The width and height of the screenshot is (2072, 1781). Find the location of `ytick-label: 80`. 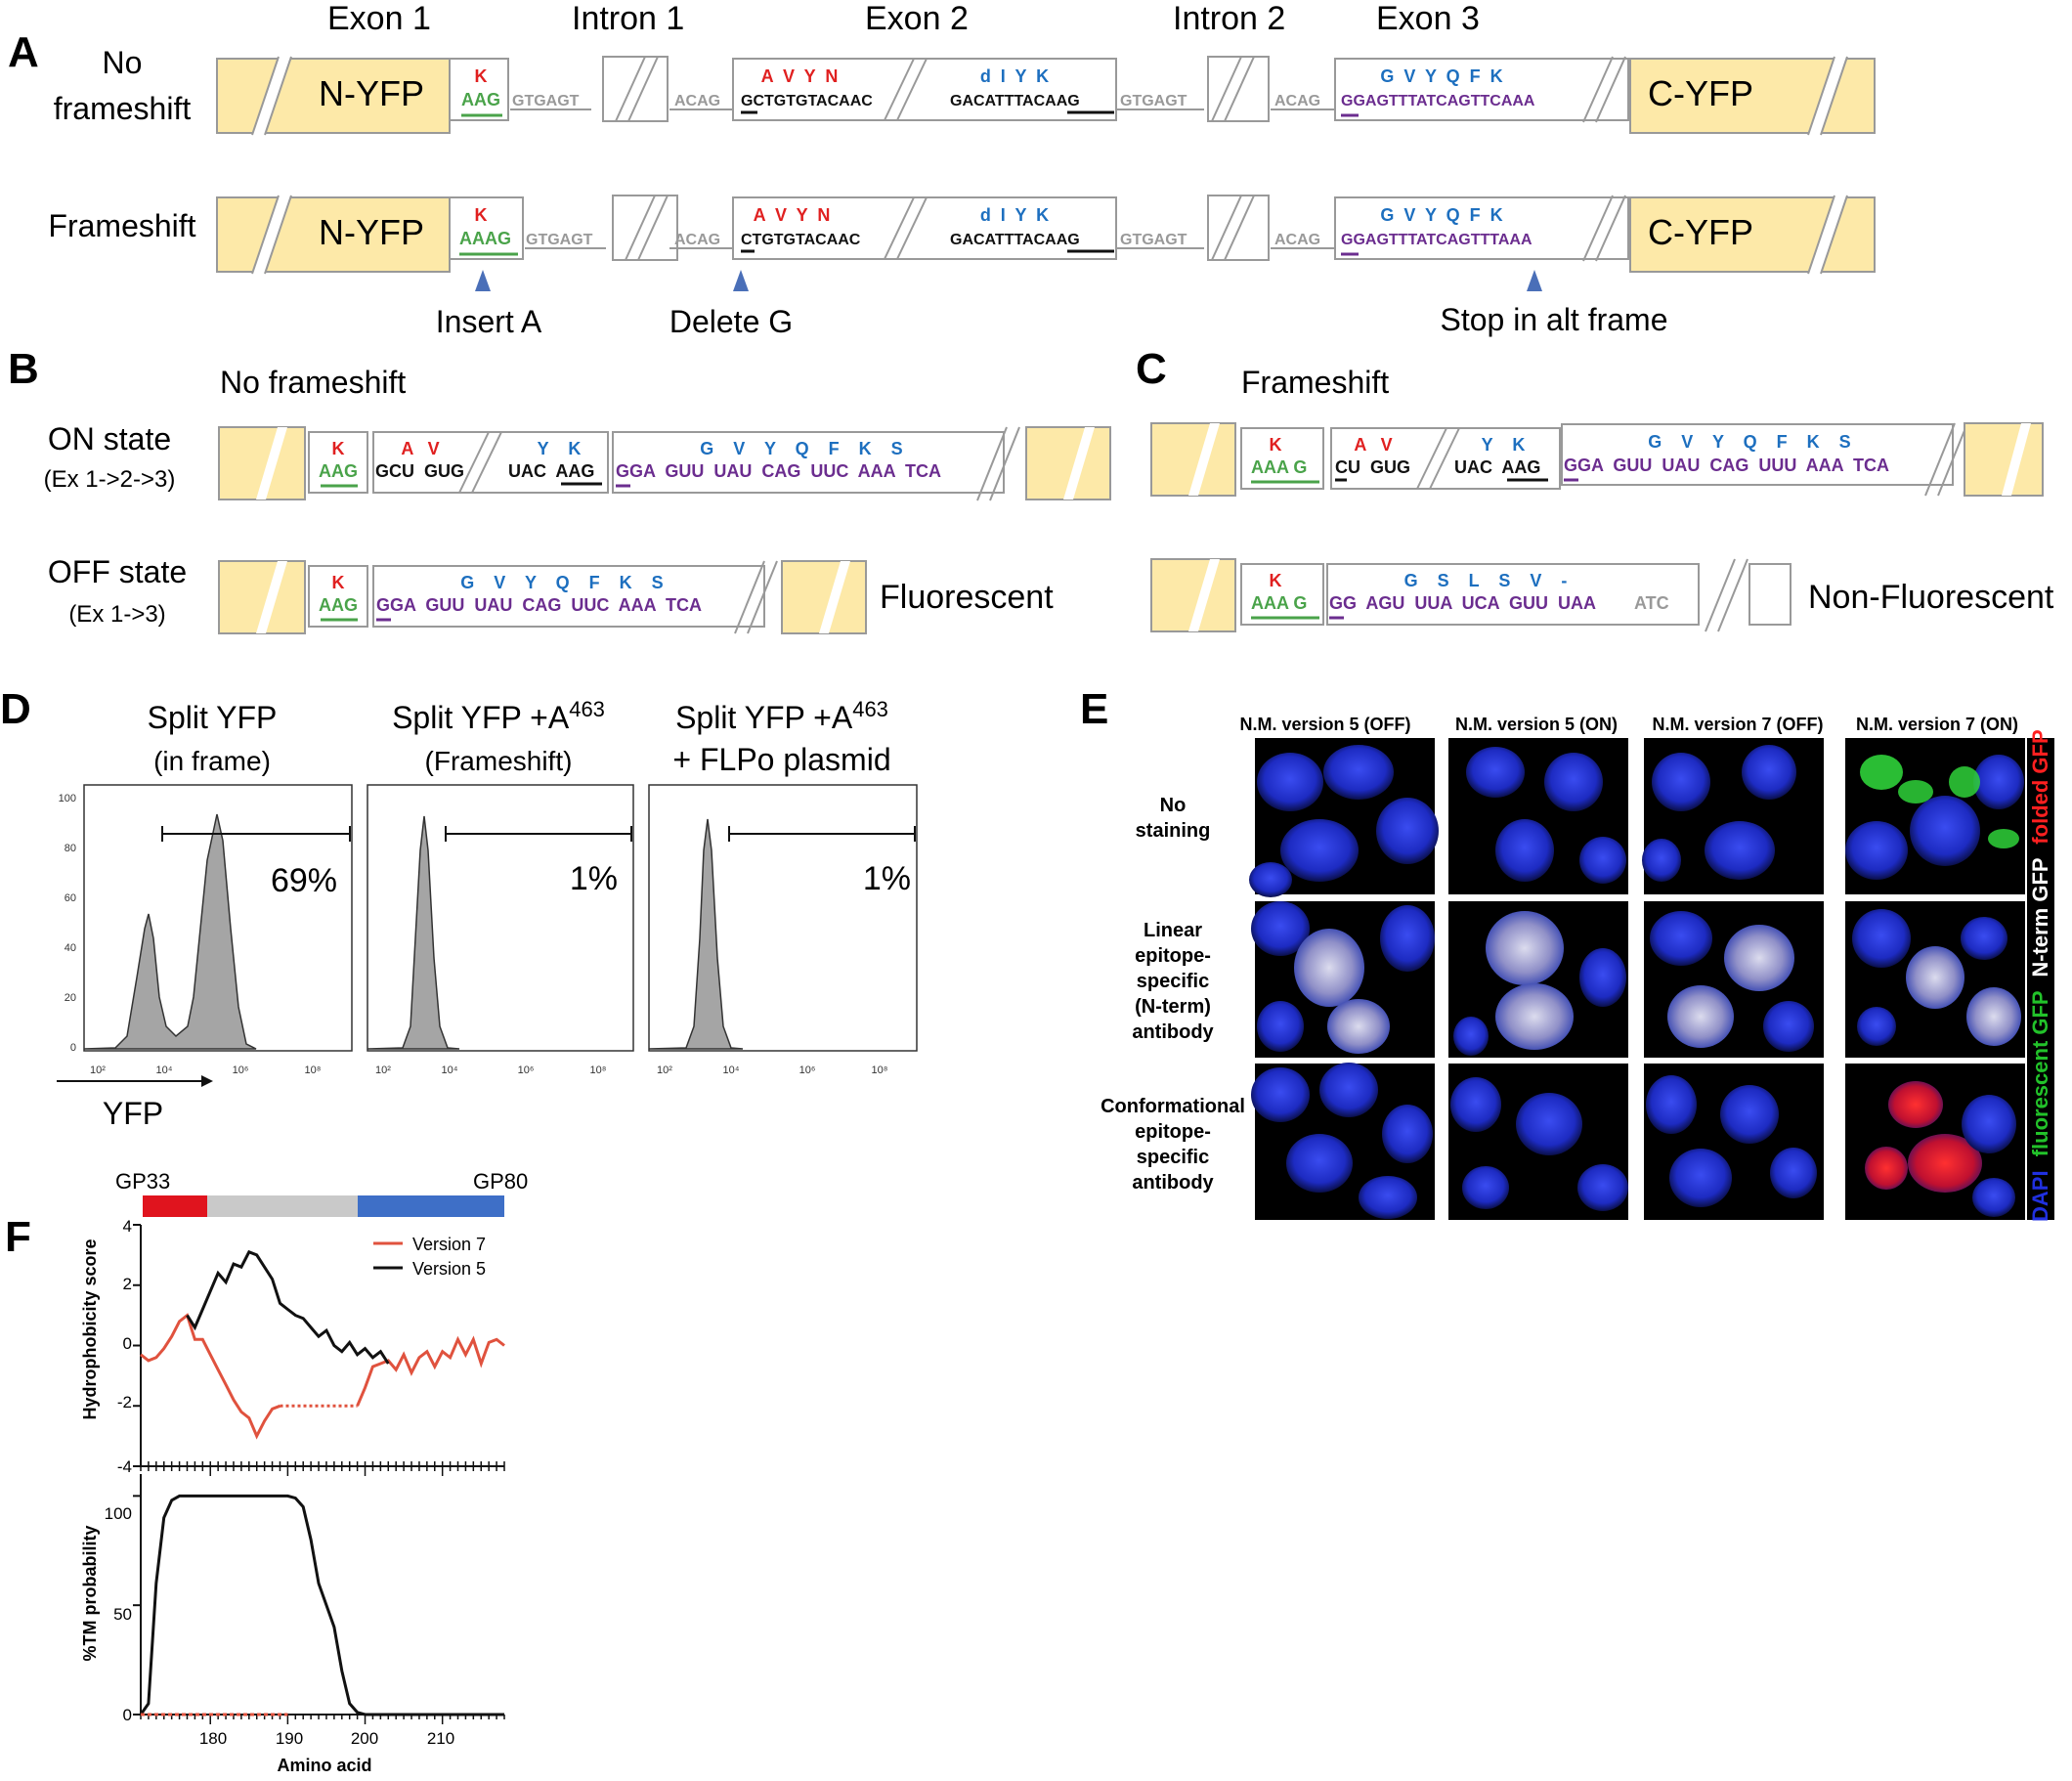

ytick-label: 80 is located at coordinates (70, 849).